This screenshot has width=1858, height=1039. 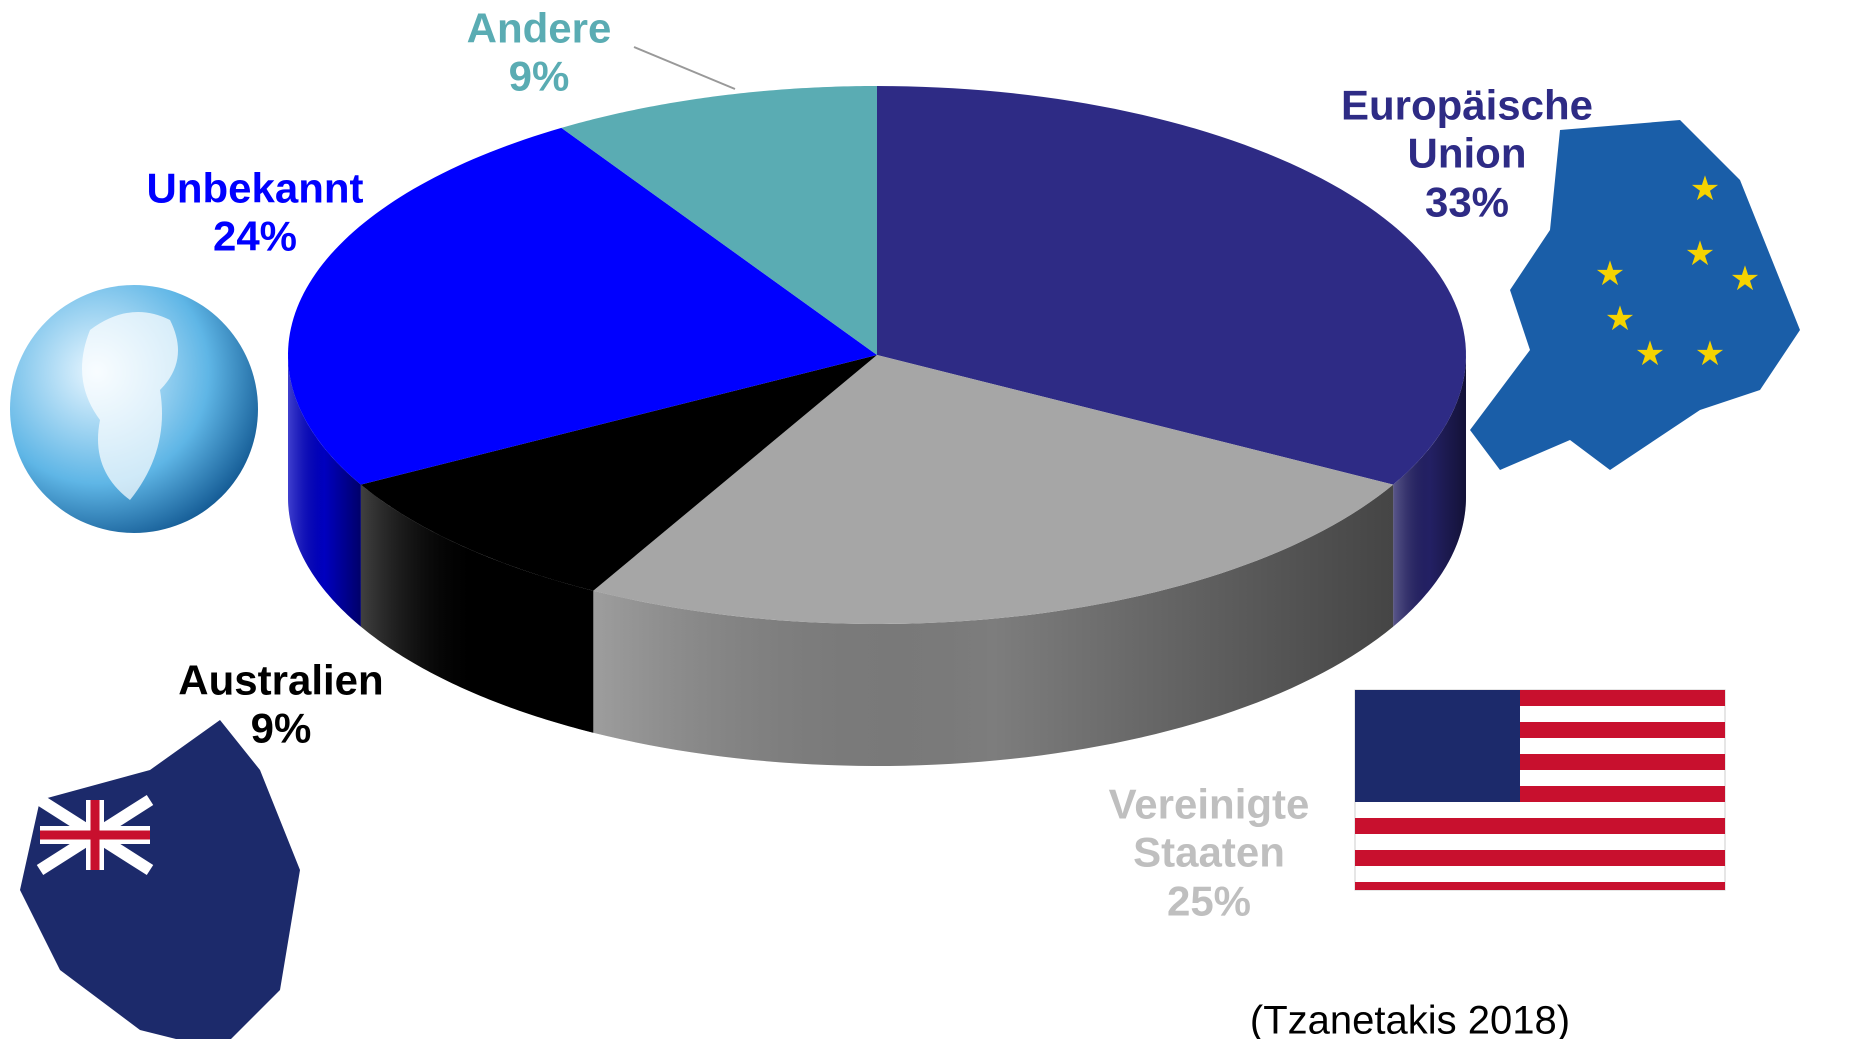 I want to click on category-label: Andere, so click(x=539, y=28).